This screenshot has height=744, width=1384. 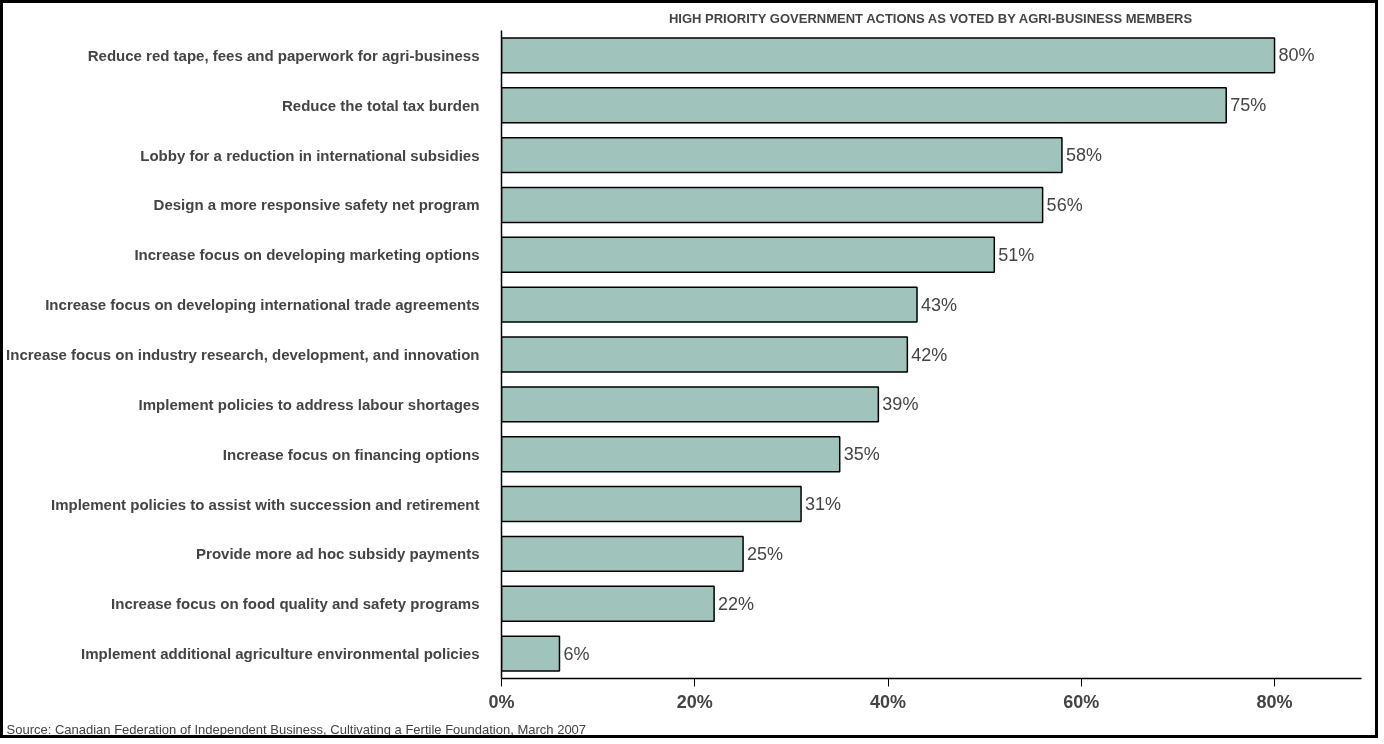 I want to click on y-tick-label: Increase focus on developing marketing options, so click(x=307, y=255).